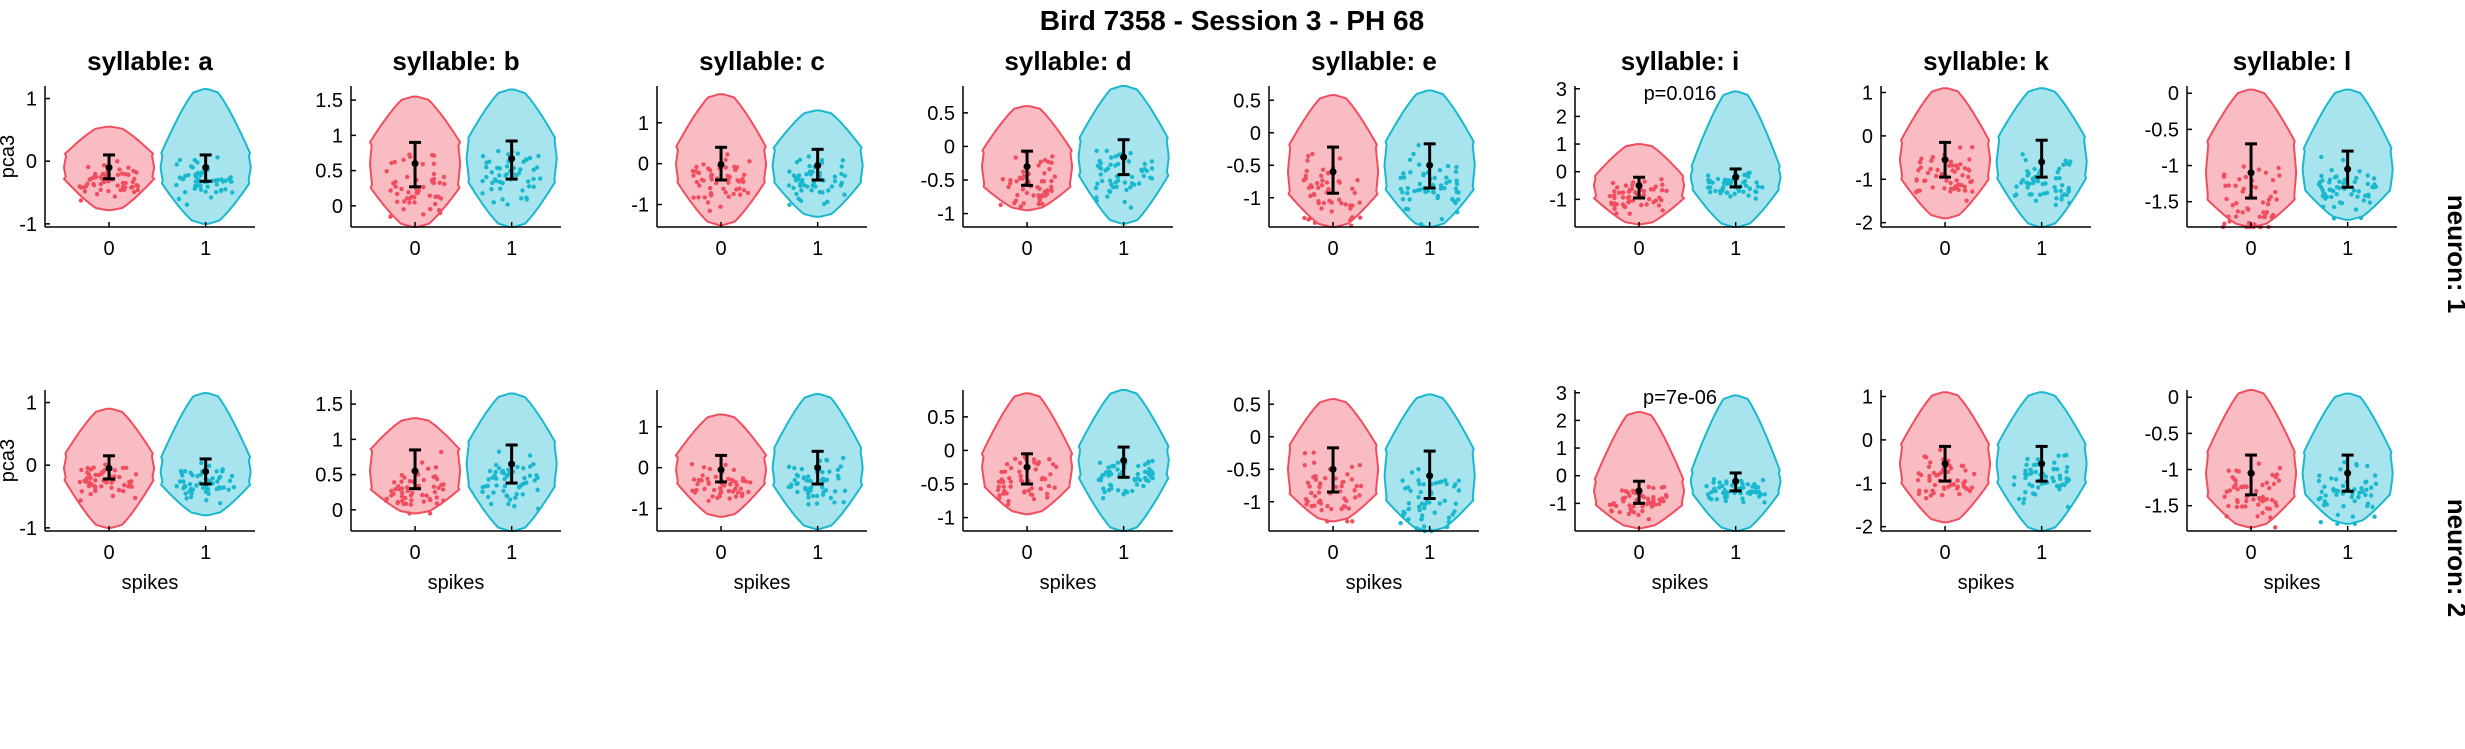 The height and width of the screenshot is (749, 2465). What do you see at coordinates (337, 207) in the screenshot?
I see `y-tick-label: 0` at bounding box center [337, 207].